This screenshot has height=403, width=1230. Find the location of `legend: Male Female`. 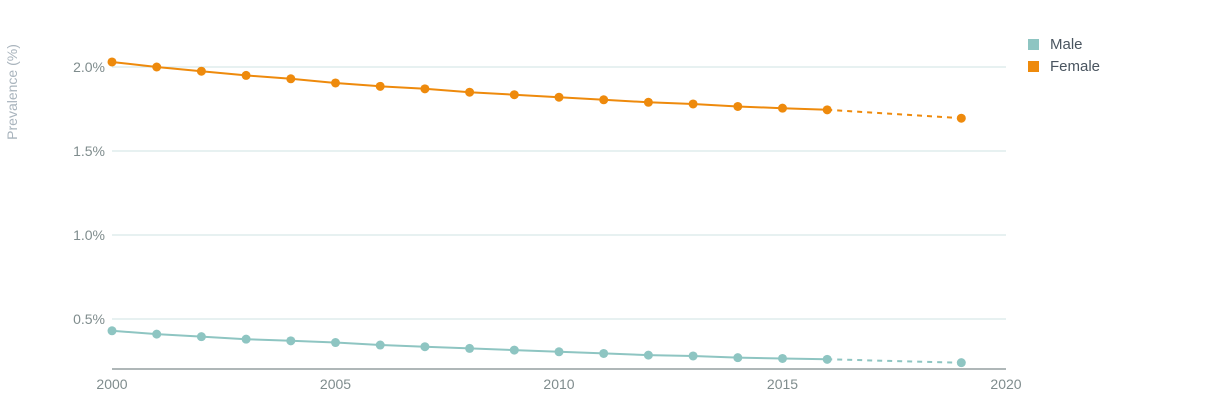

legend: Male Female is located at coordinates (1064, 55).